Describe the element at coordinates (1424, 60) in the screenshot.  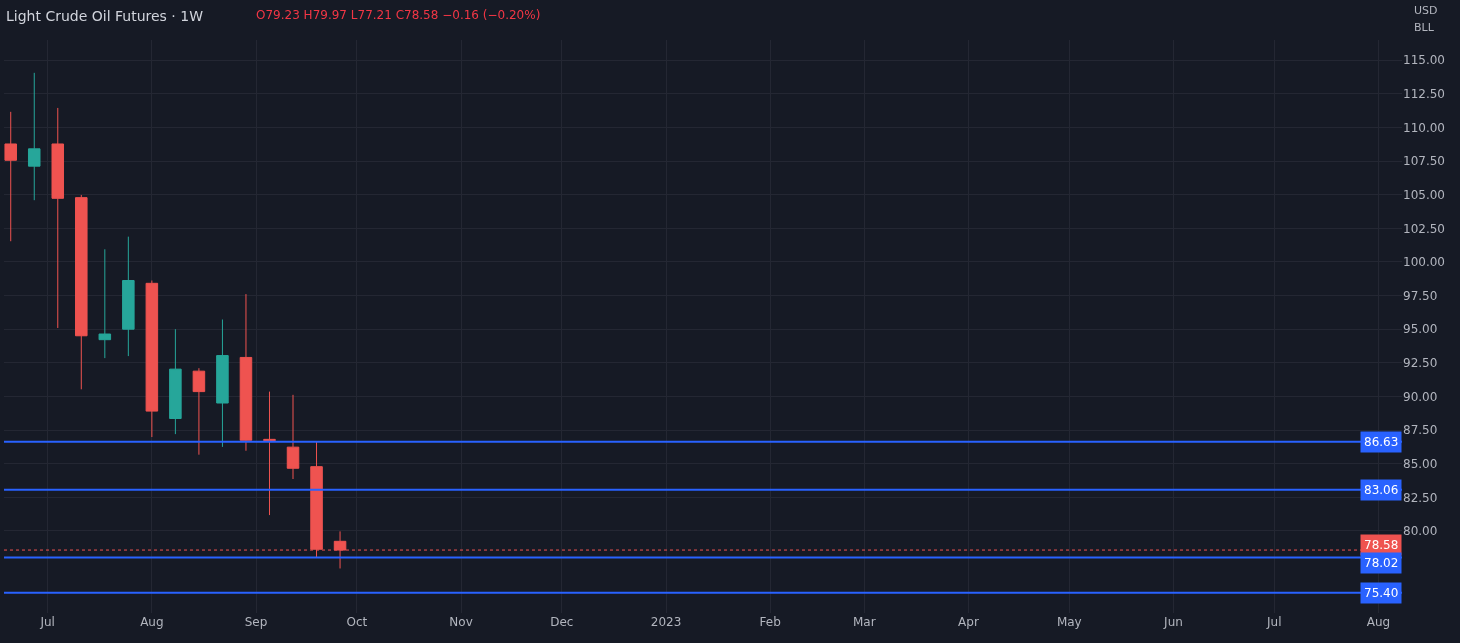
I see `y-tick-label: 115.00` at that location.